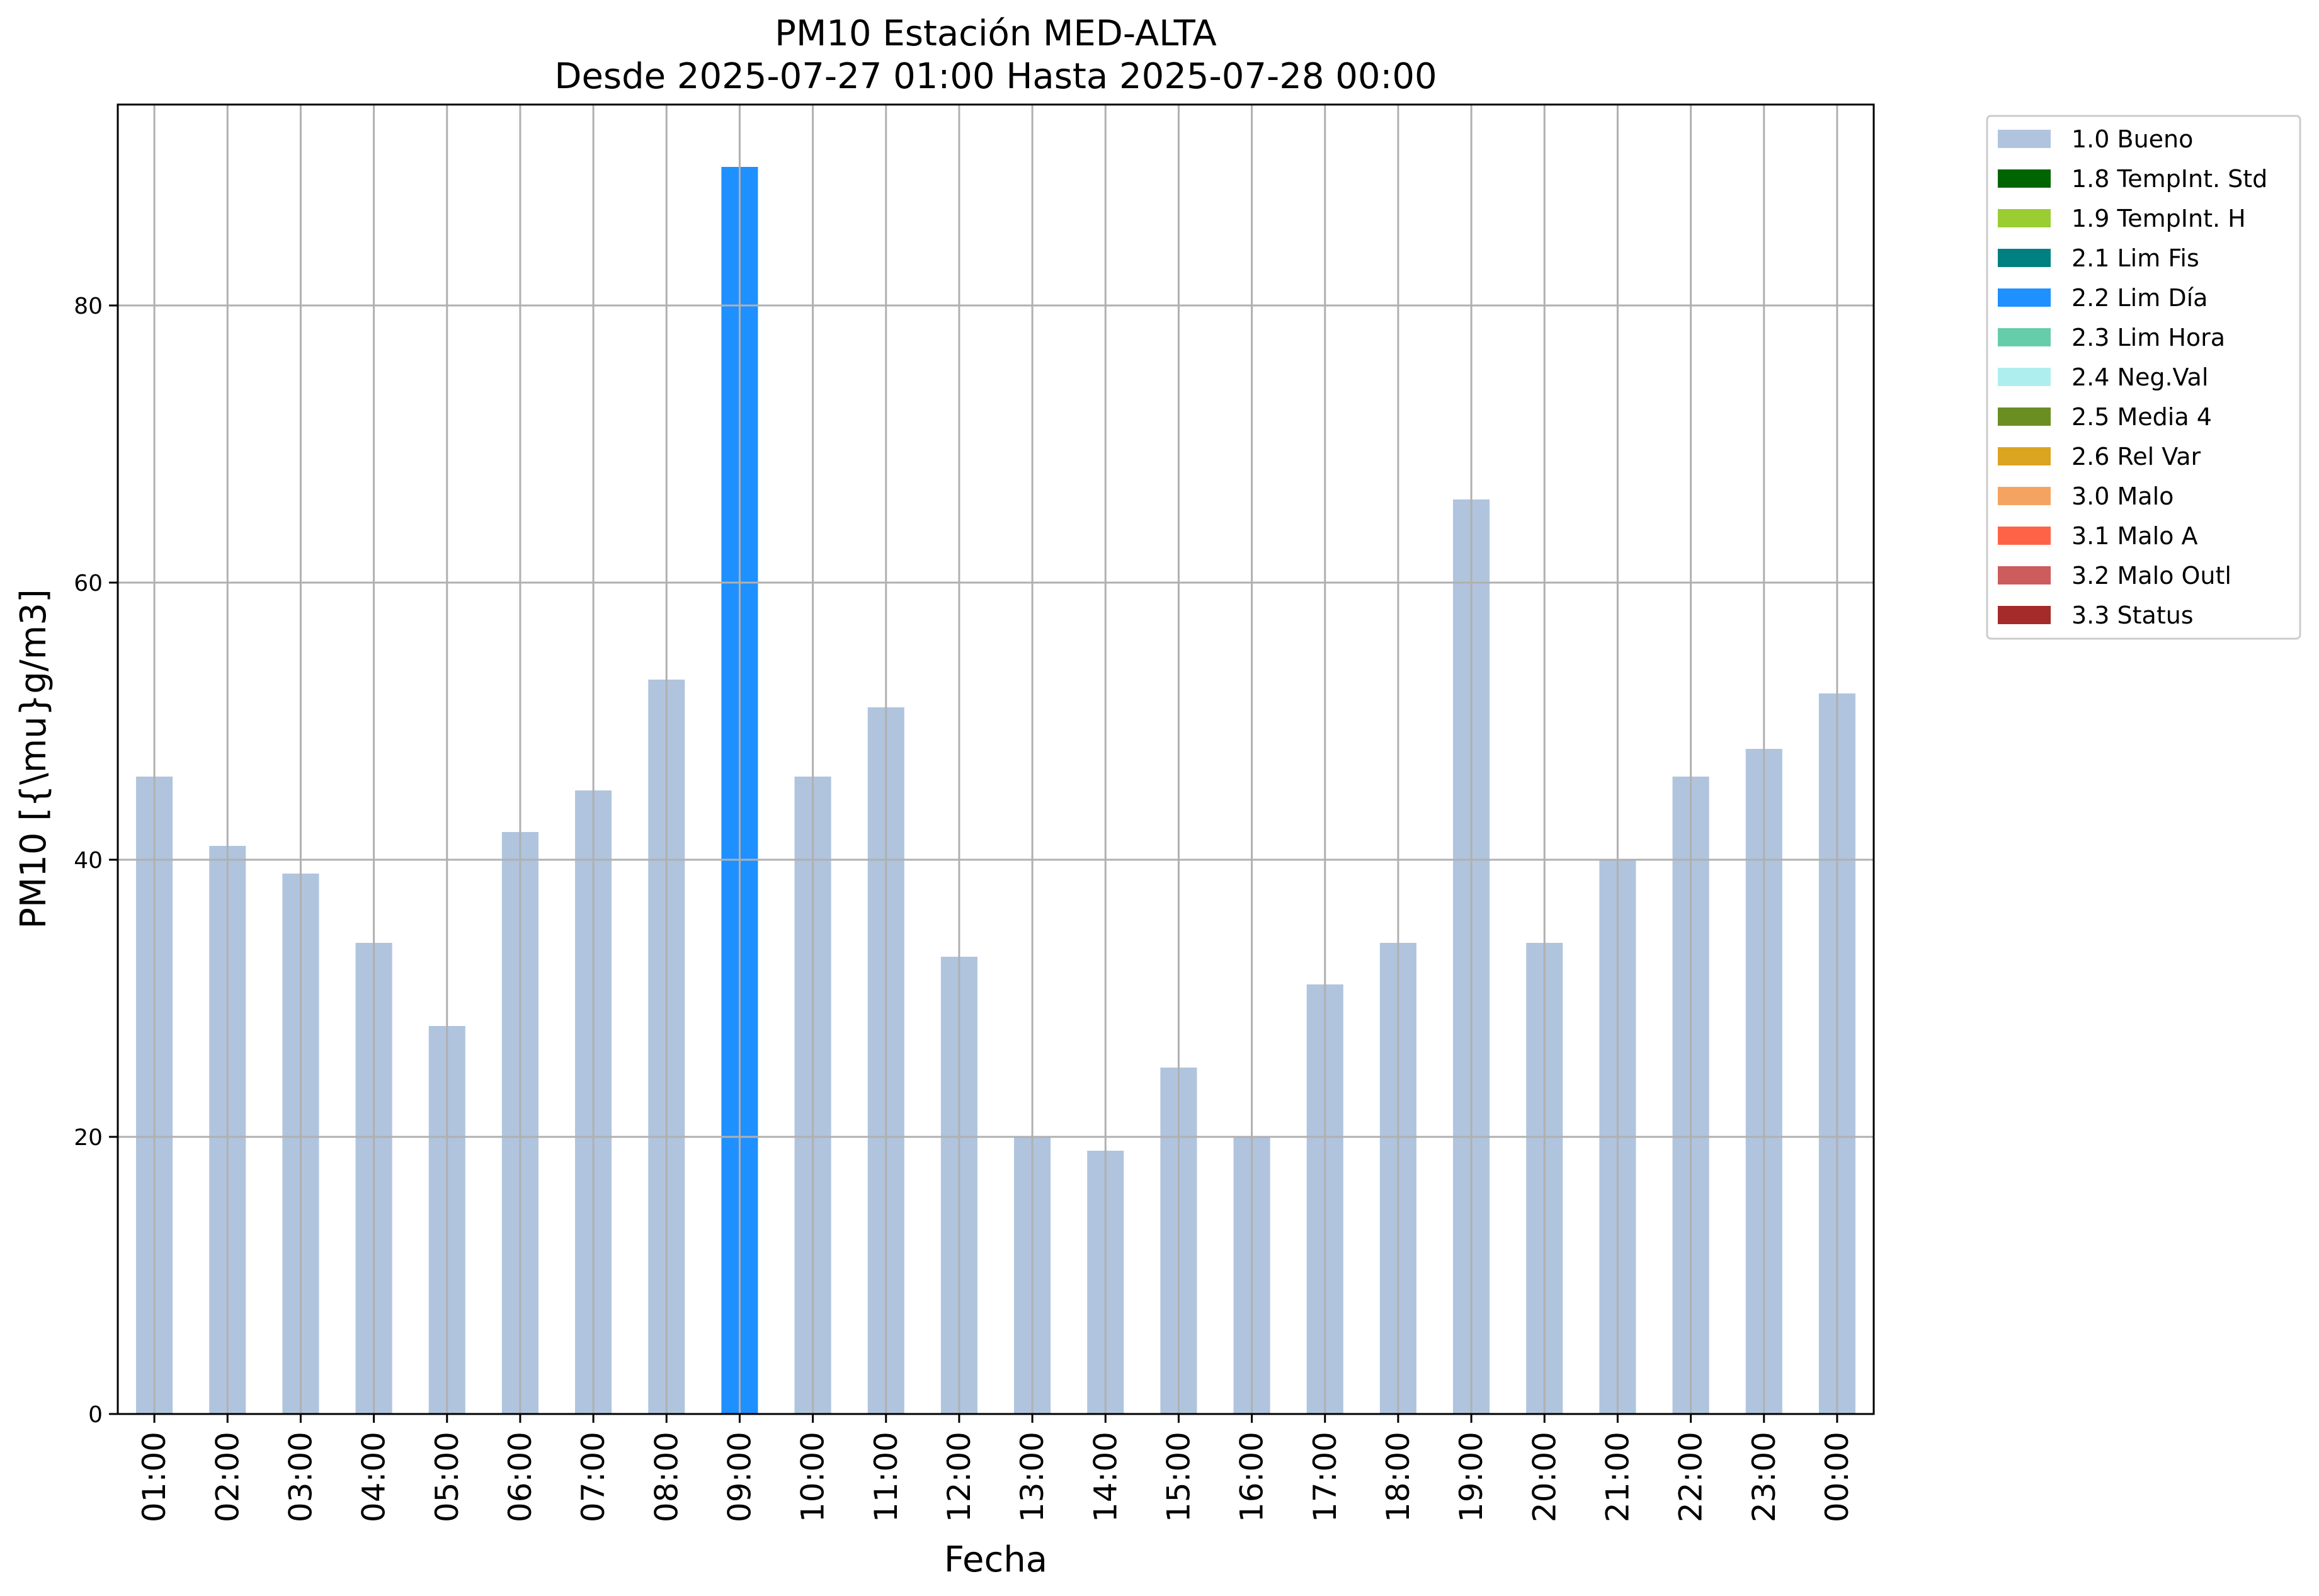 This screenshot has height=1596, width=2319. I want to click on x-tick-label: 09:00, so click(739, 1477).